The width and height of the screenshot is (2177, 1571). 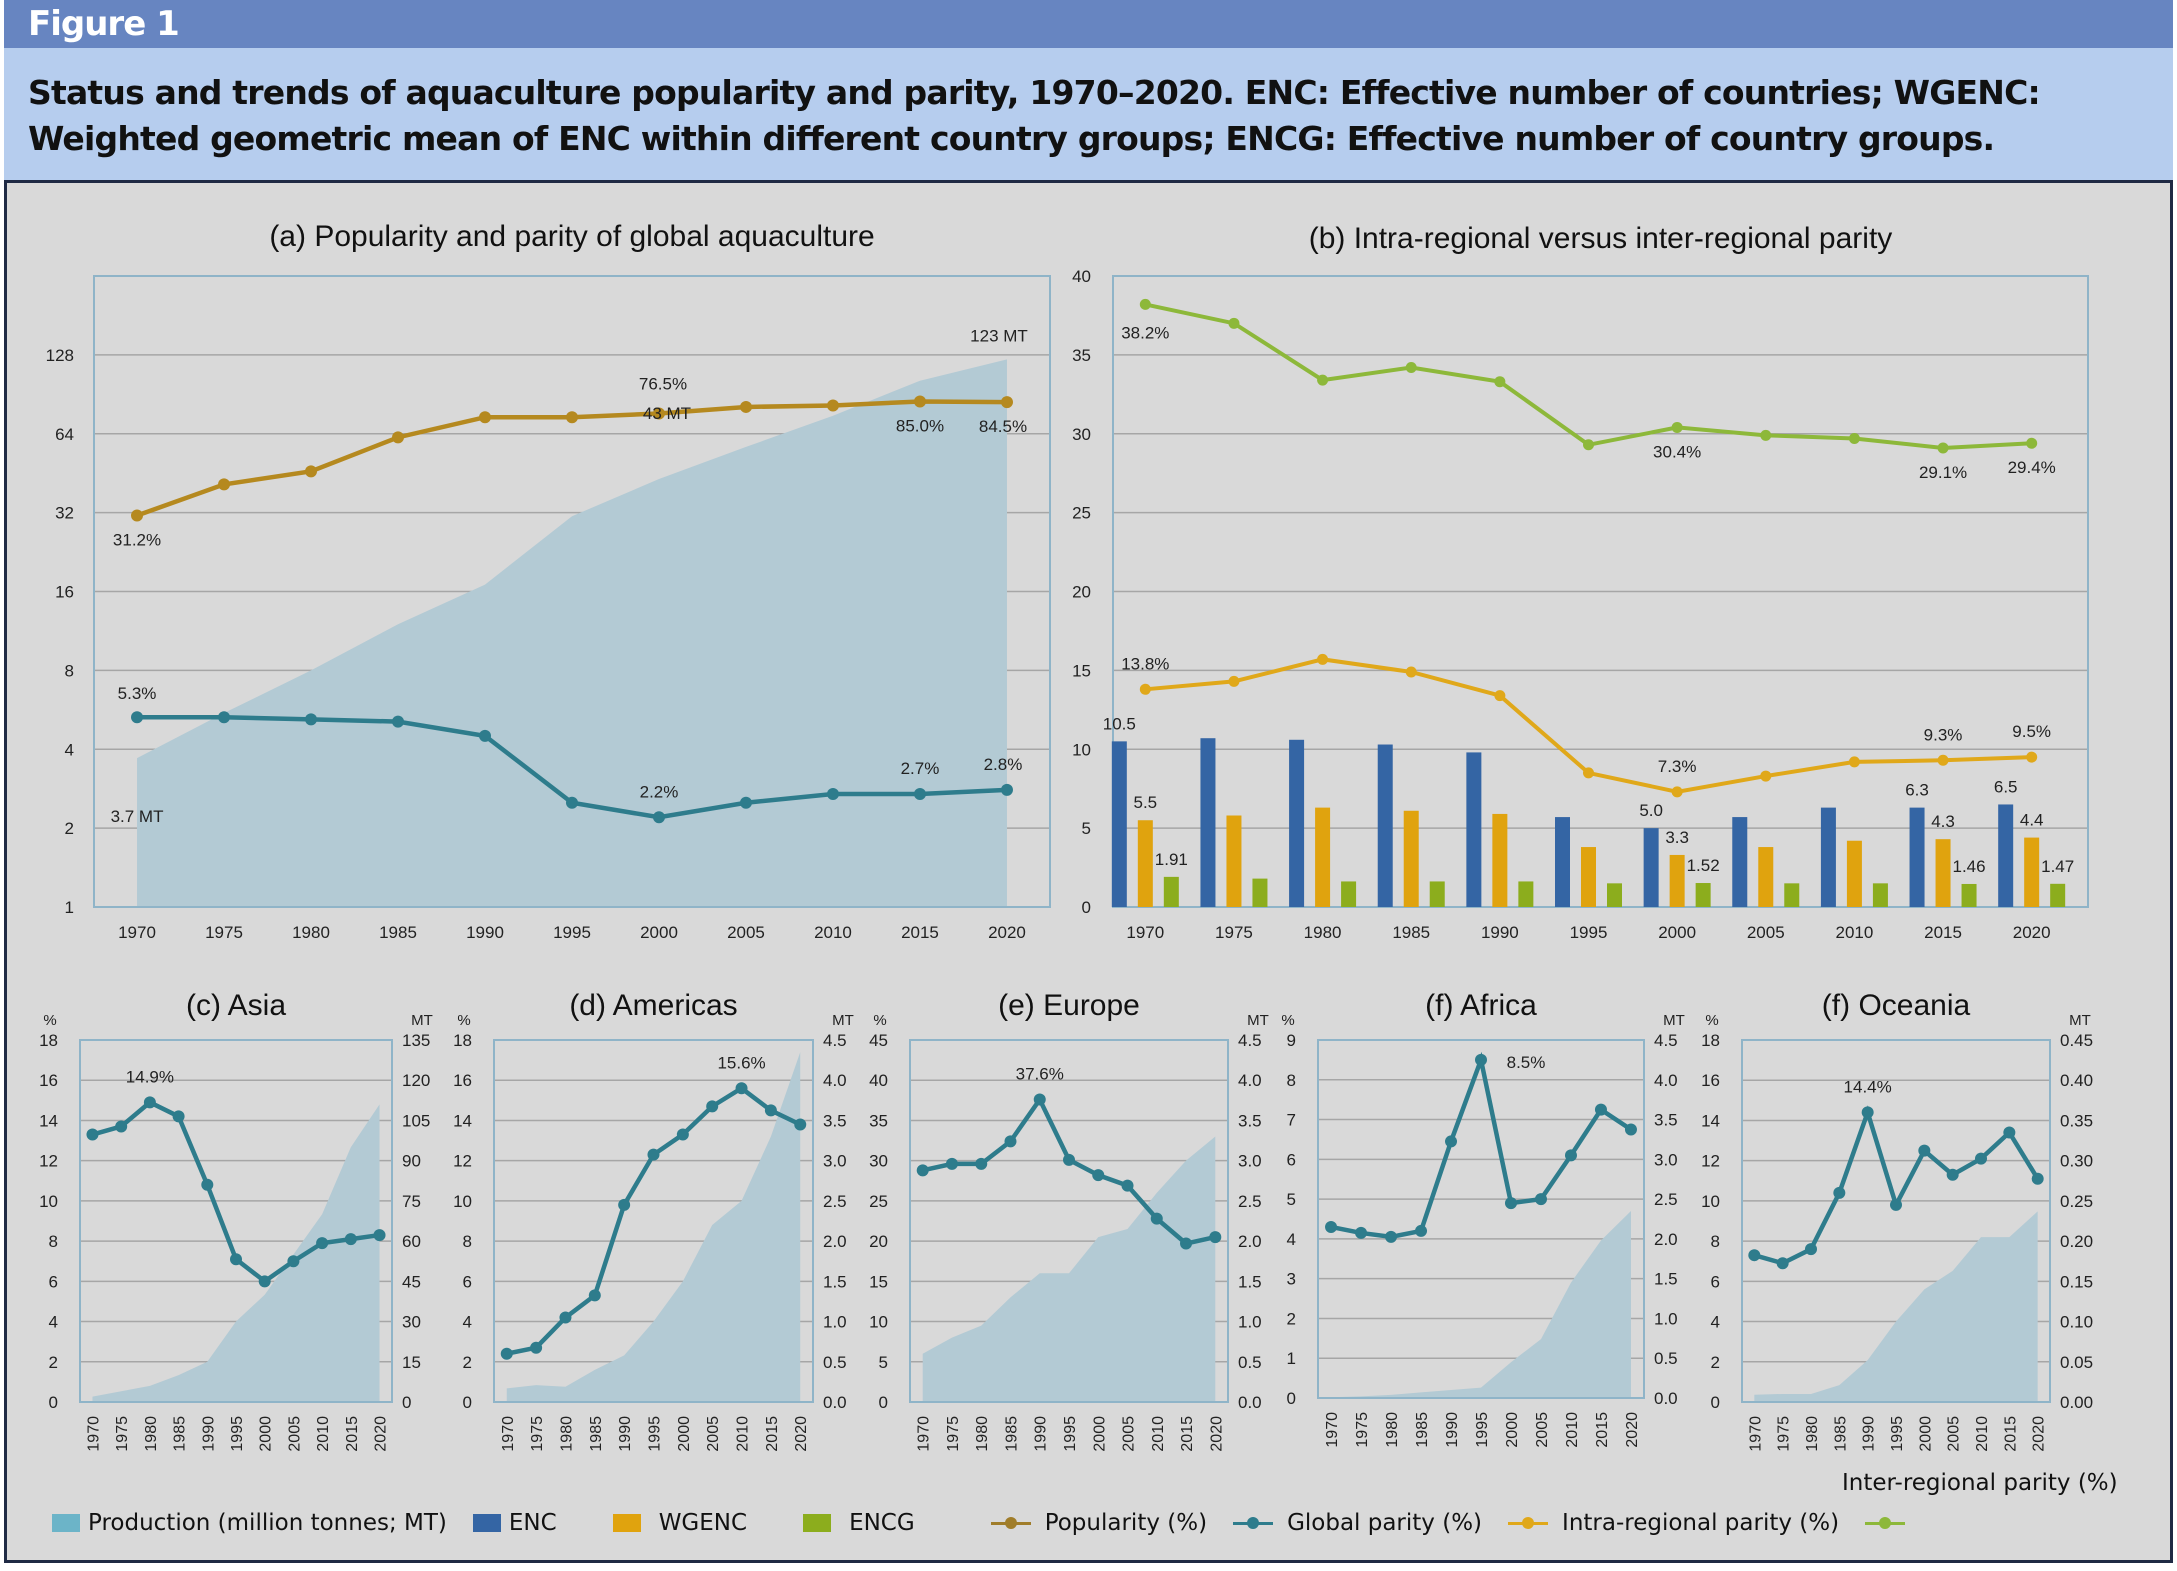 What do you see at coordinates (1253, 1522) in the screenshot?
I see `legend-line-global-parity` at bounding box center [1253, 1522].